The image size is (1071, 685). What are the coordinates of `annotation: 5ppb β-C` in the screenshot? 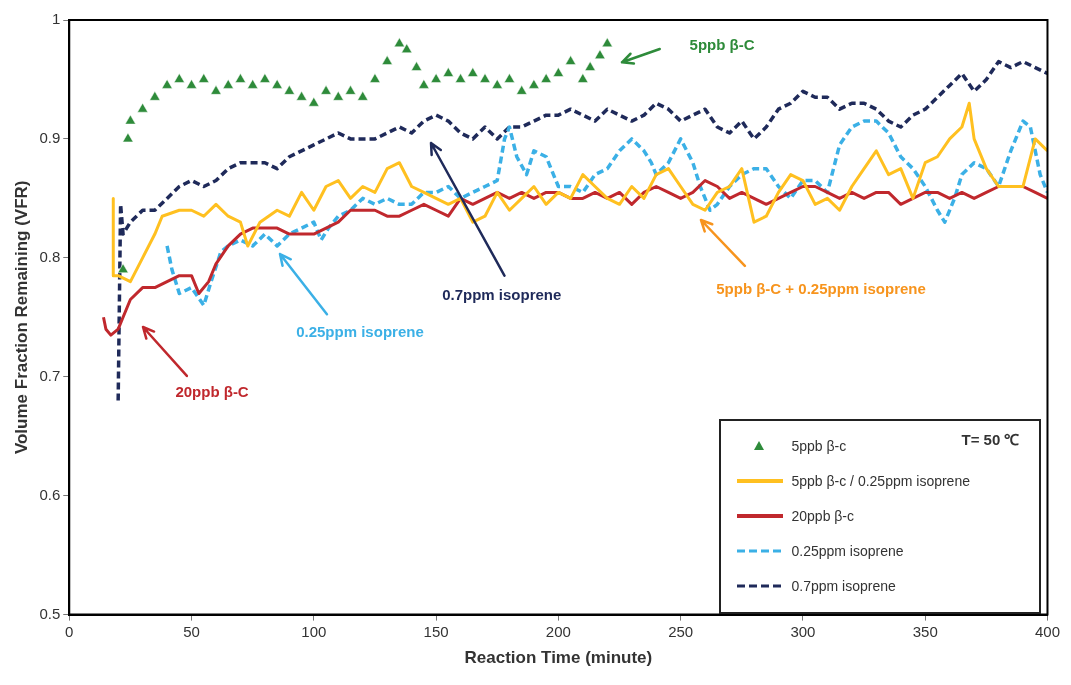 It's located at (722, 44).